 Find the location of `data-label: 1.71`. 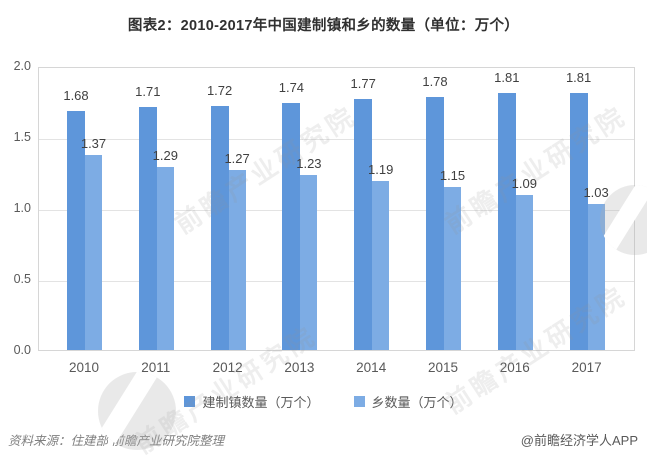

data-label: 1.71 is located at coordinates (148, 92).